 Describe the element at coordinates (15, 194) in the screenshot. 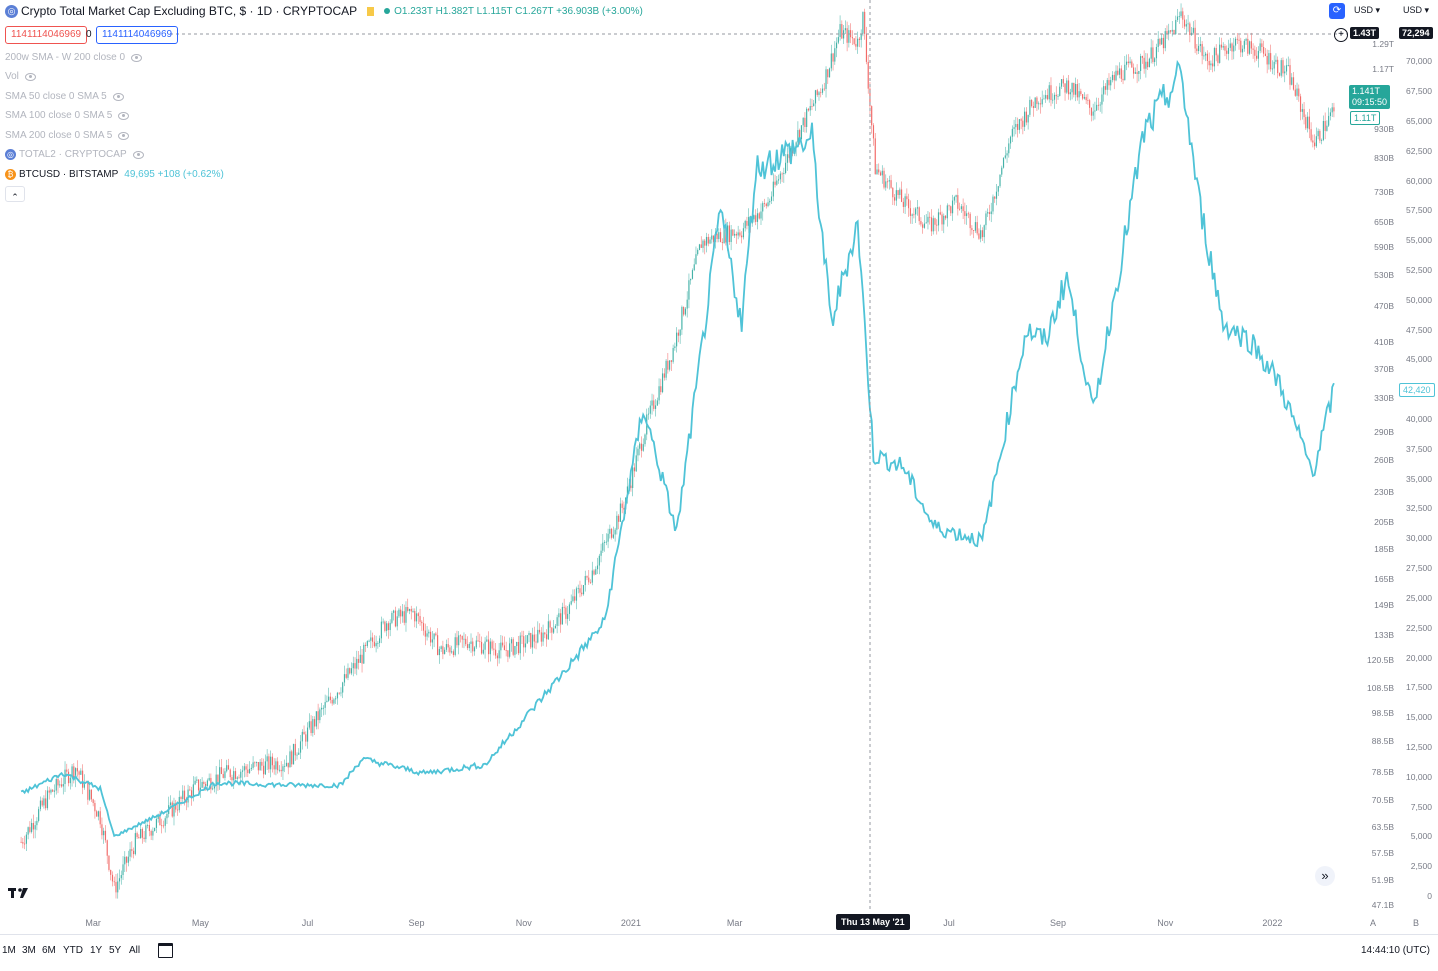

I see `collapse-legend-button: ⌃` at that location.